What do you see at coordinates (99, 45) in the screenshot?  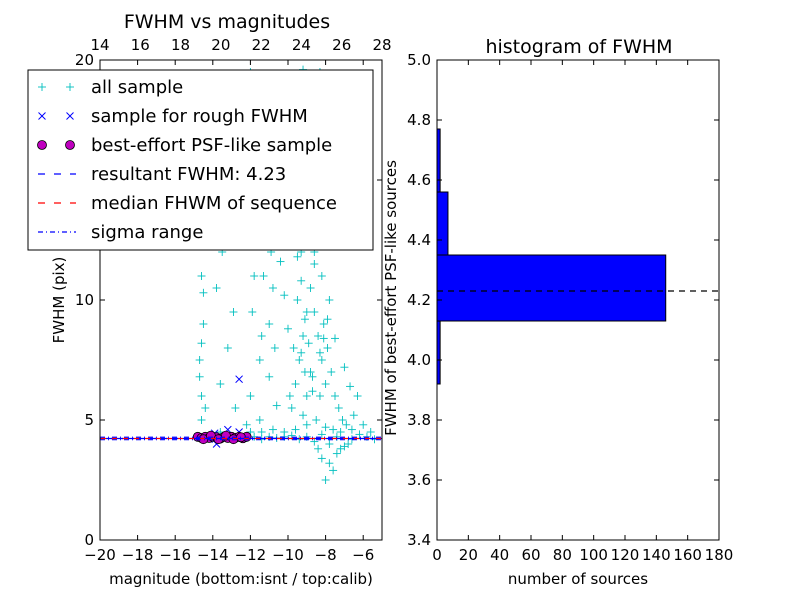 I see `top-x-tick-label: 14` at bounding box center [99, 45].